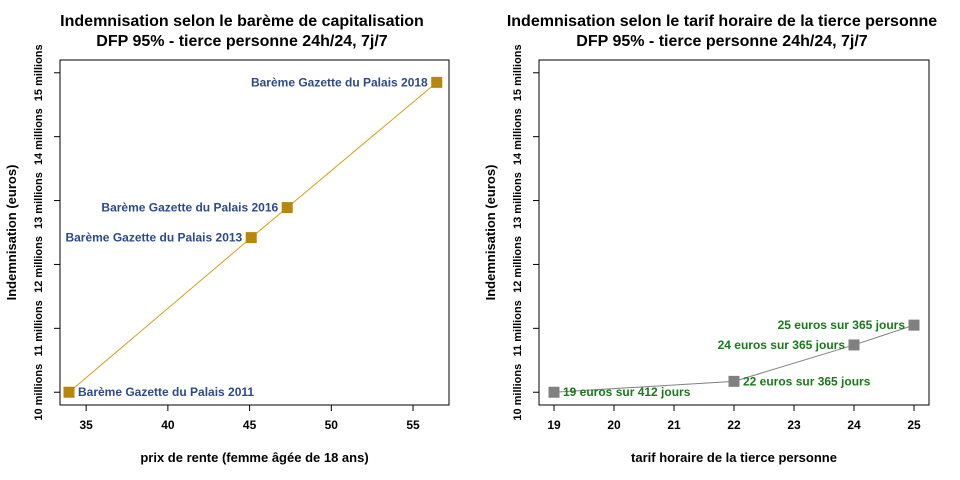 This screenshot has width=960, height=480. Describe the element at coordinates (794, 425) in the screenshot. I see `x-tick-label: 23` at that location.